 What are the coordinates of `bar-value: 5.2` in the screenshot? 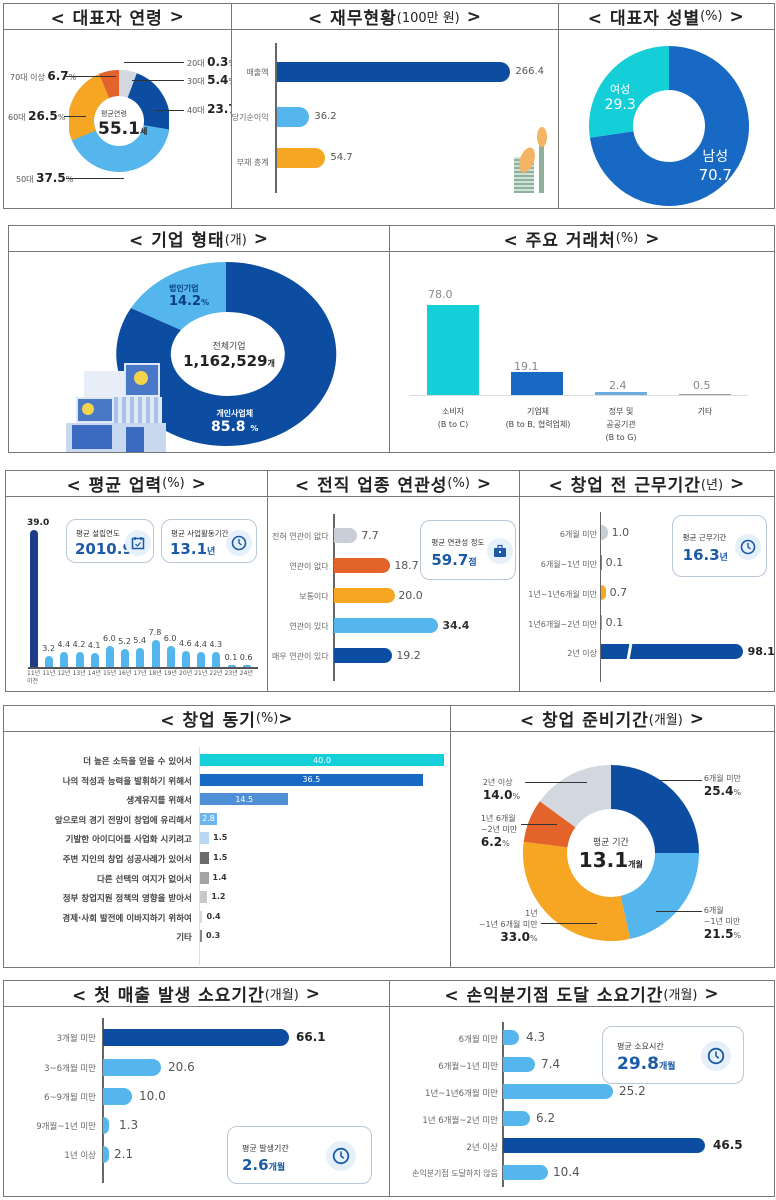 It's located at (124, 641).